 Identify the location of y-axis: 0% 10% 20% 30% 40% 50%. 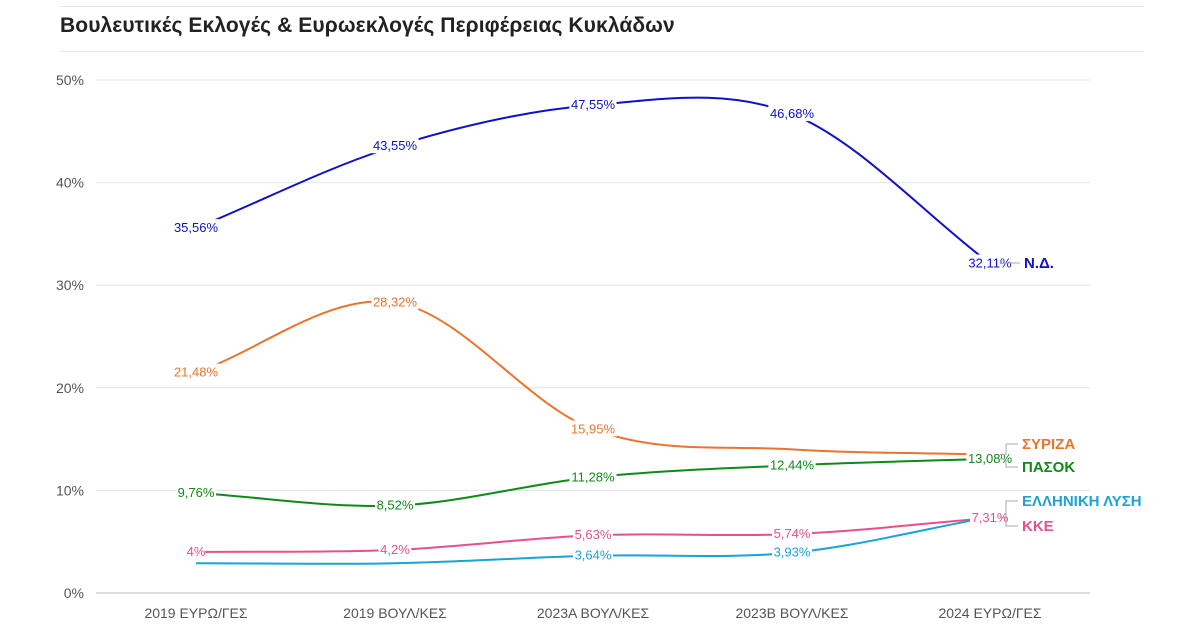
(70, 336).